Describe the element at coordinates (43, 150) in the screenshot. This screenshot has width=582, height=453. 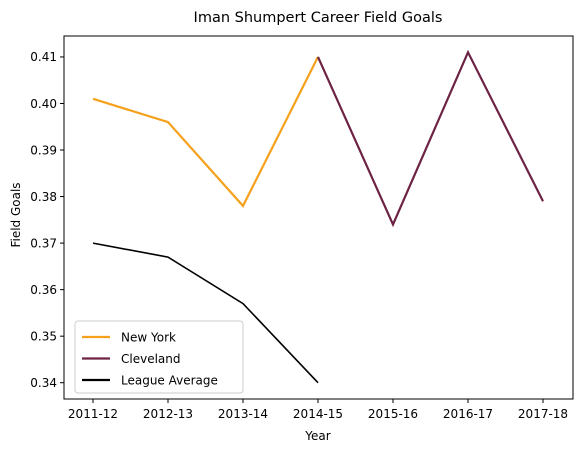
I see `y-tick-label: 0.39` at that location.